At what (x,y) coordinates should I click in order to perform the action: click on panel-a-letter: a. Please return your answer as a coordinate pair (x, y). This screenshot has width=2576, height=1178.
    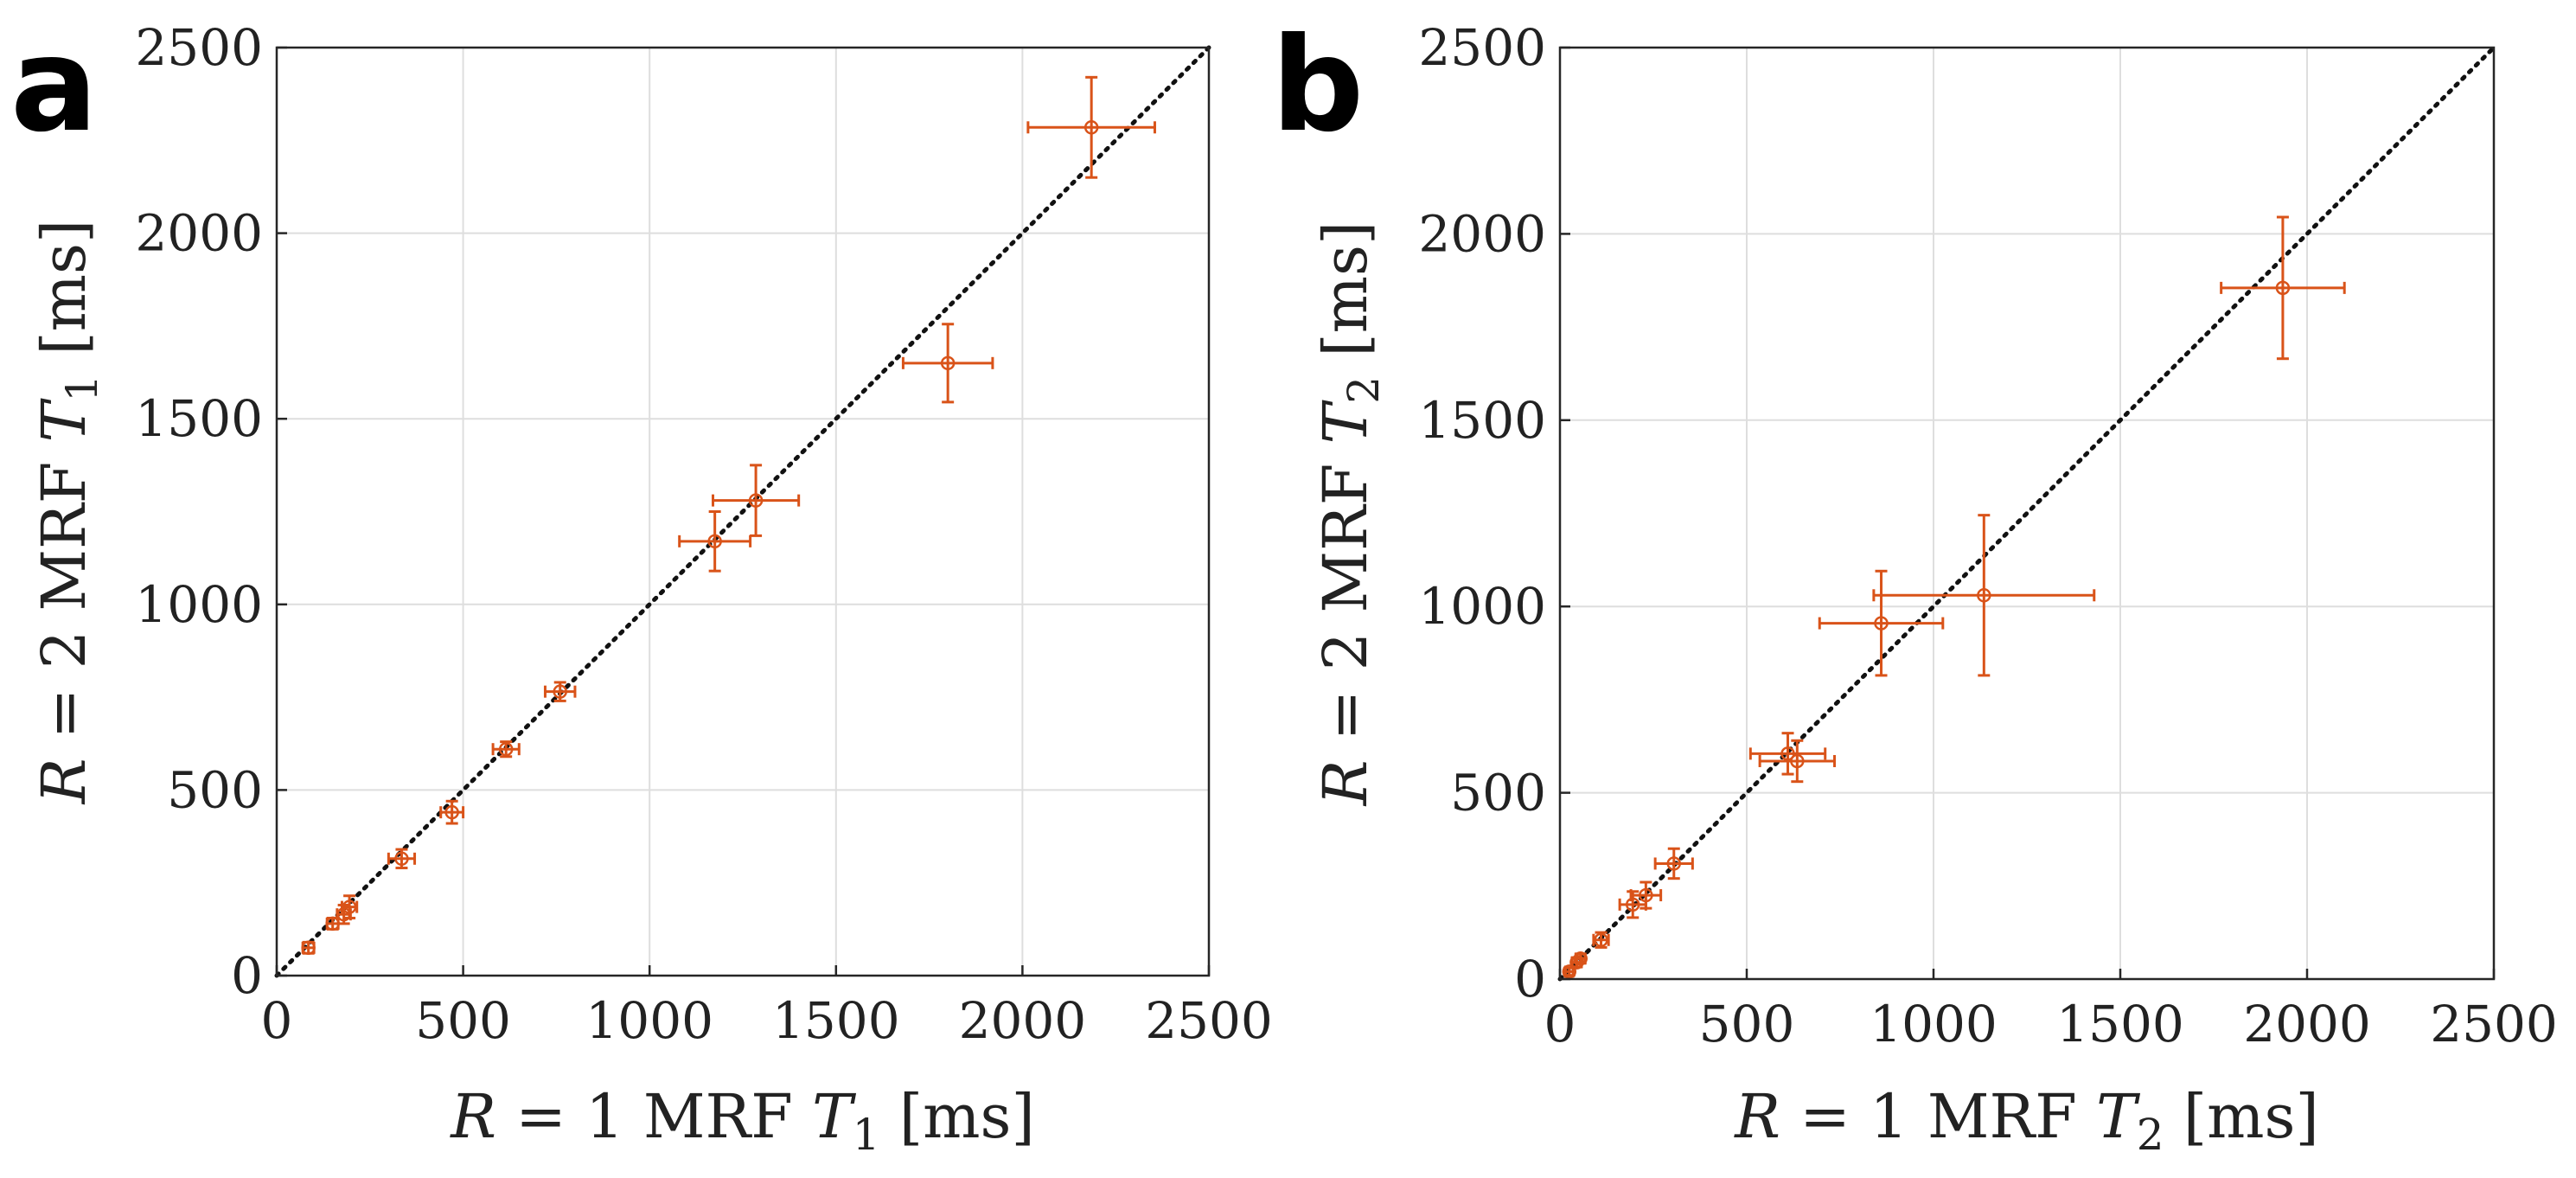
    Looking at the image, I should click on (54, 85).